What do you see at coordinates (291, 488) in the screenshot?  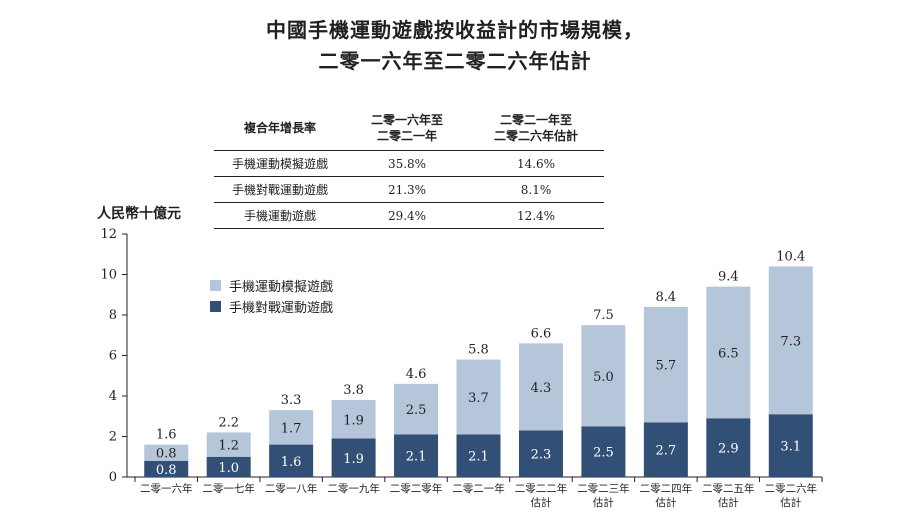 I see `x-tick-label: 二零一八年` at bounding box center [291, 488].